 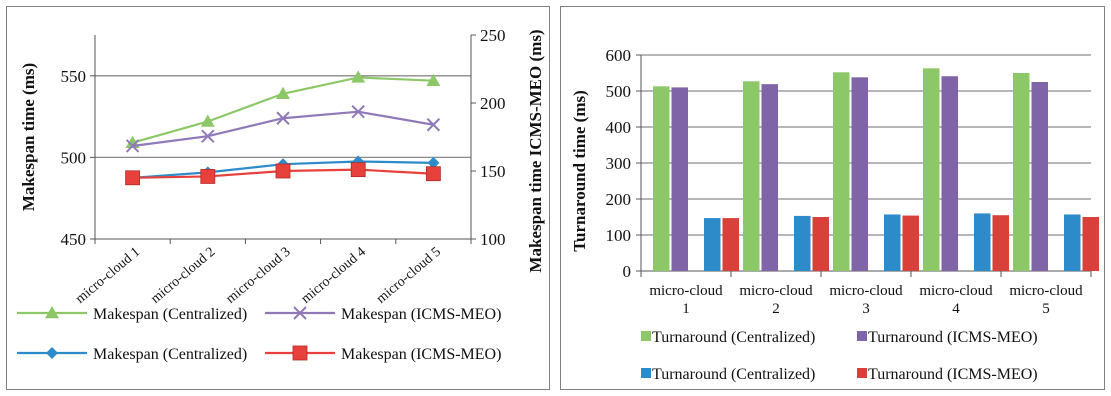 What do you see at coordinates (334, 276) in the screenshot?
I see `x-tick-label: micro-cloud 4` at bounding box center [334, 276].